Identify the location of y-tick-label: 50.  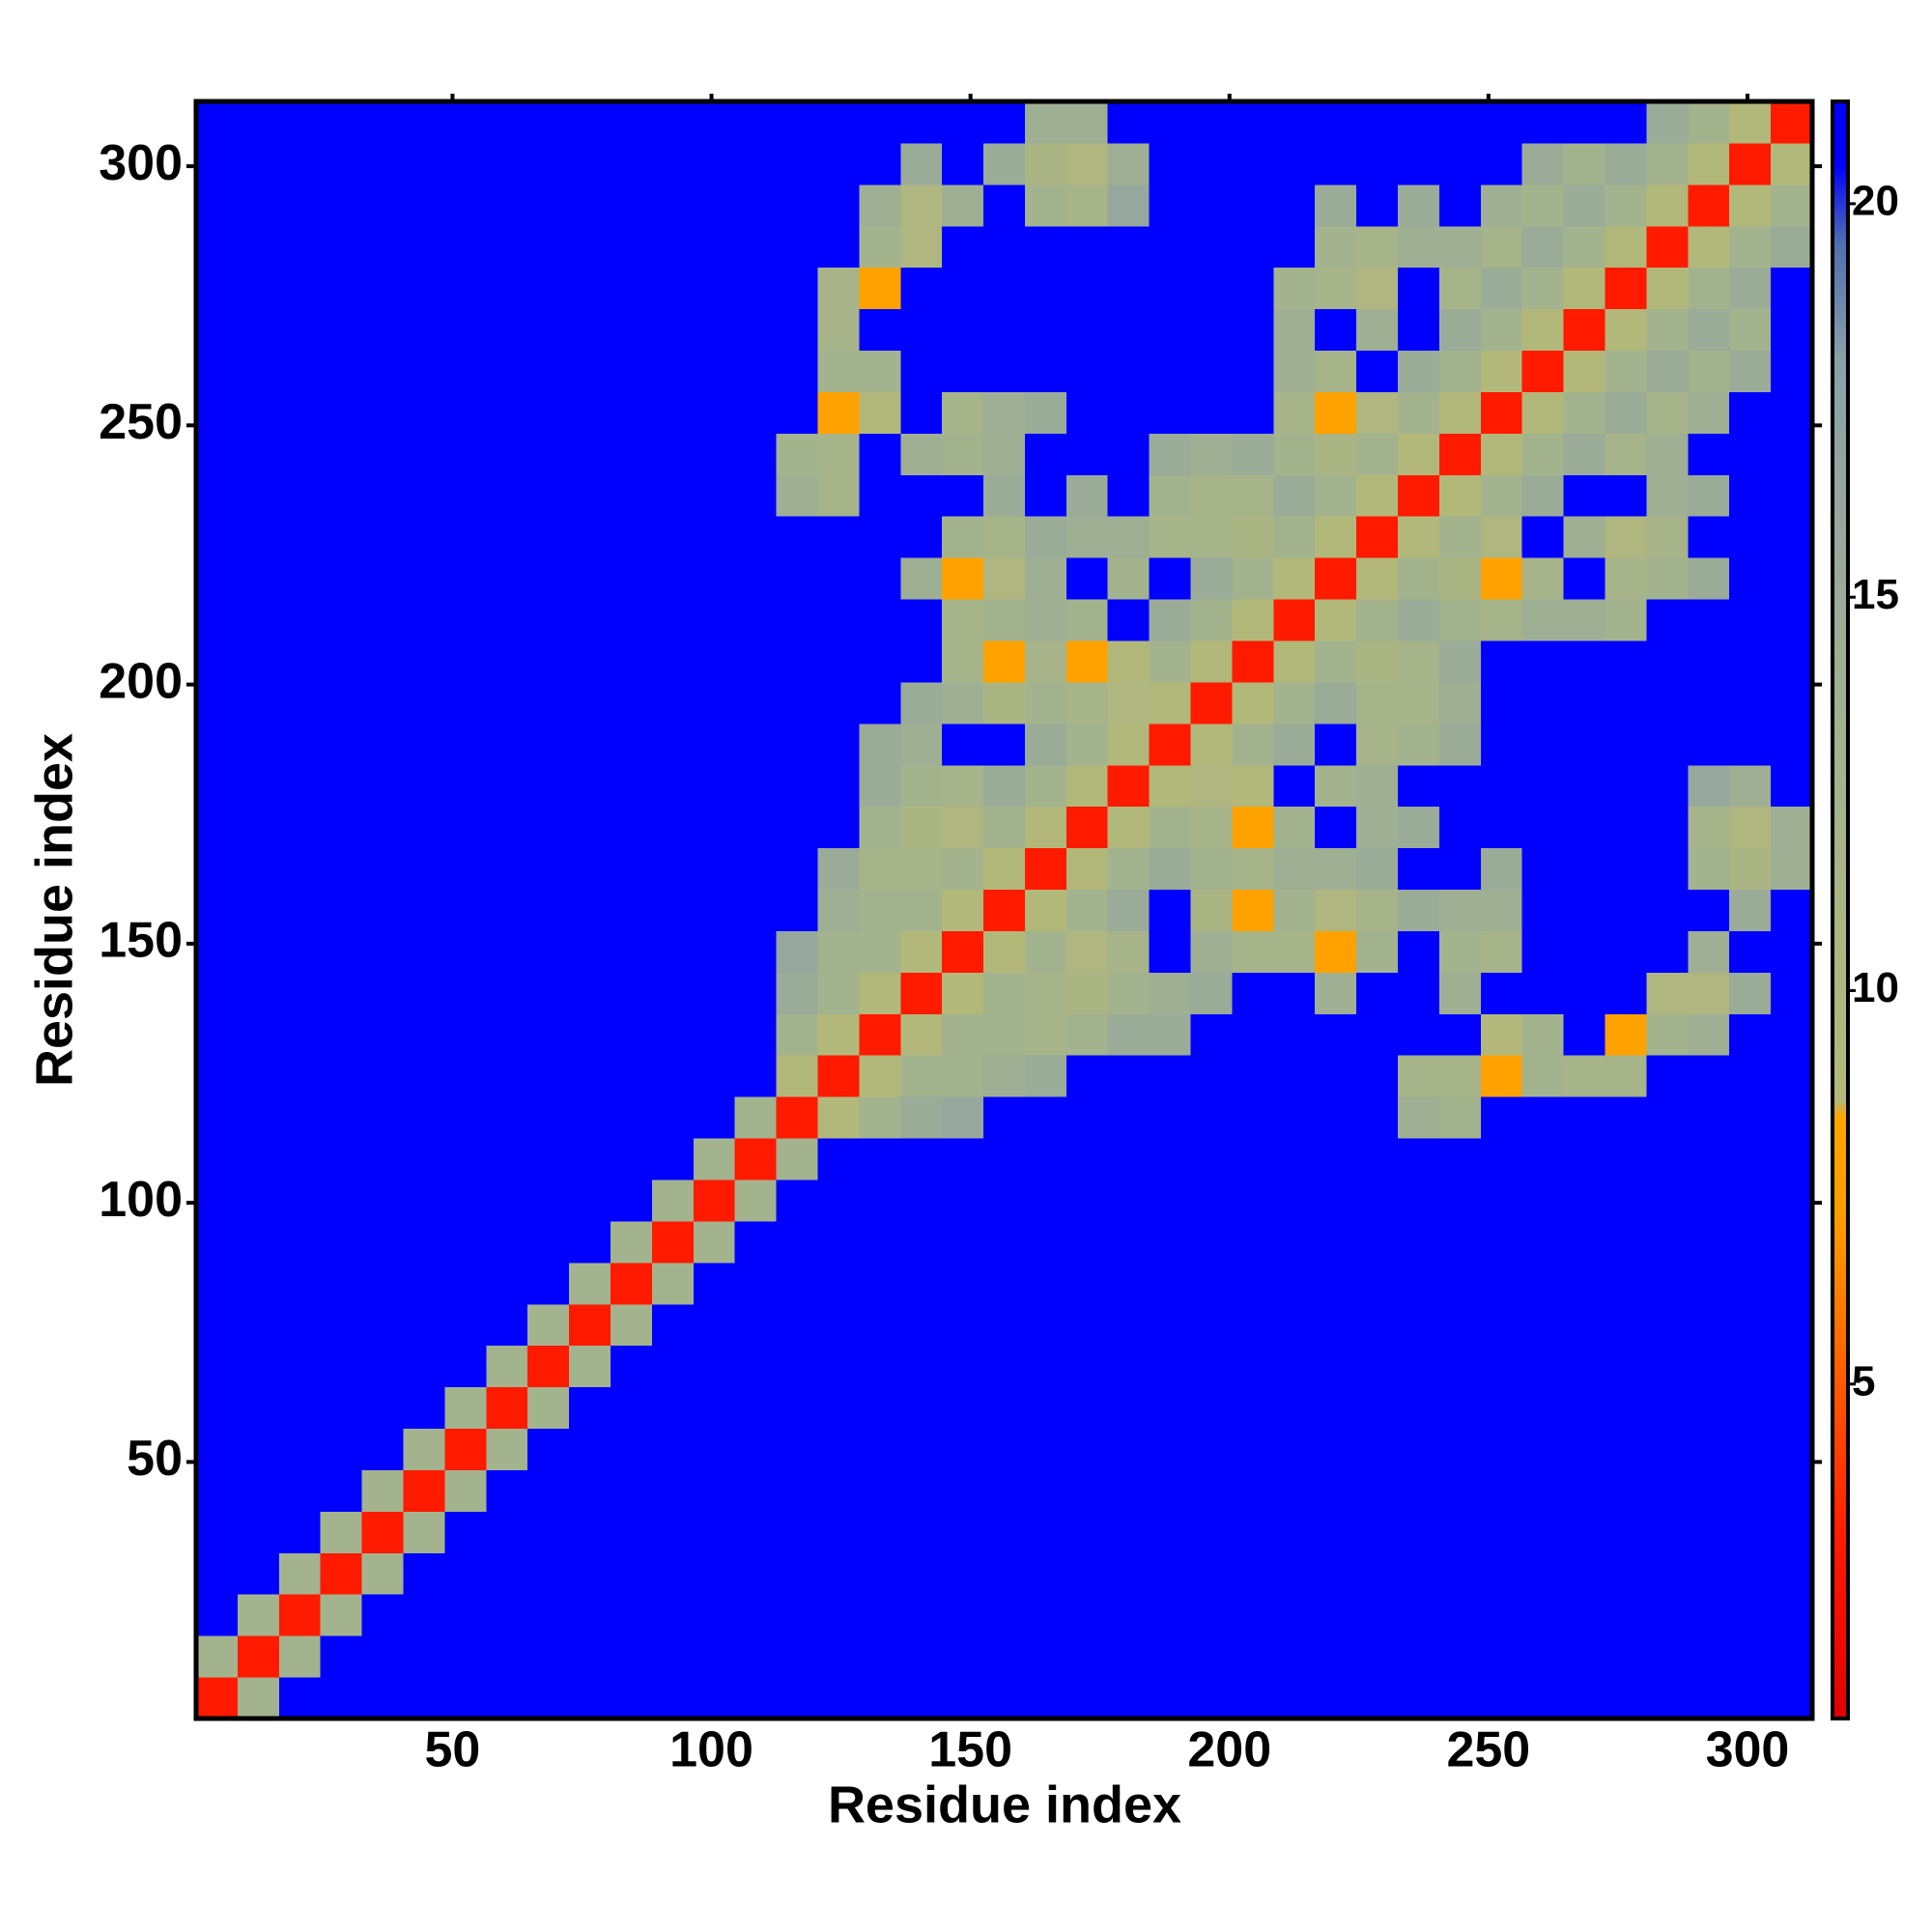
(155, 1459).